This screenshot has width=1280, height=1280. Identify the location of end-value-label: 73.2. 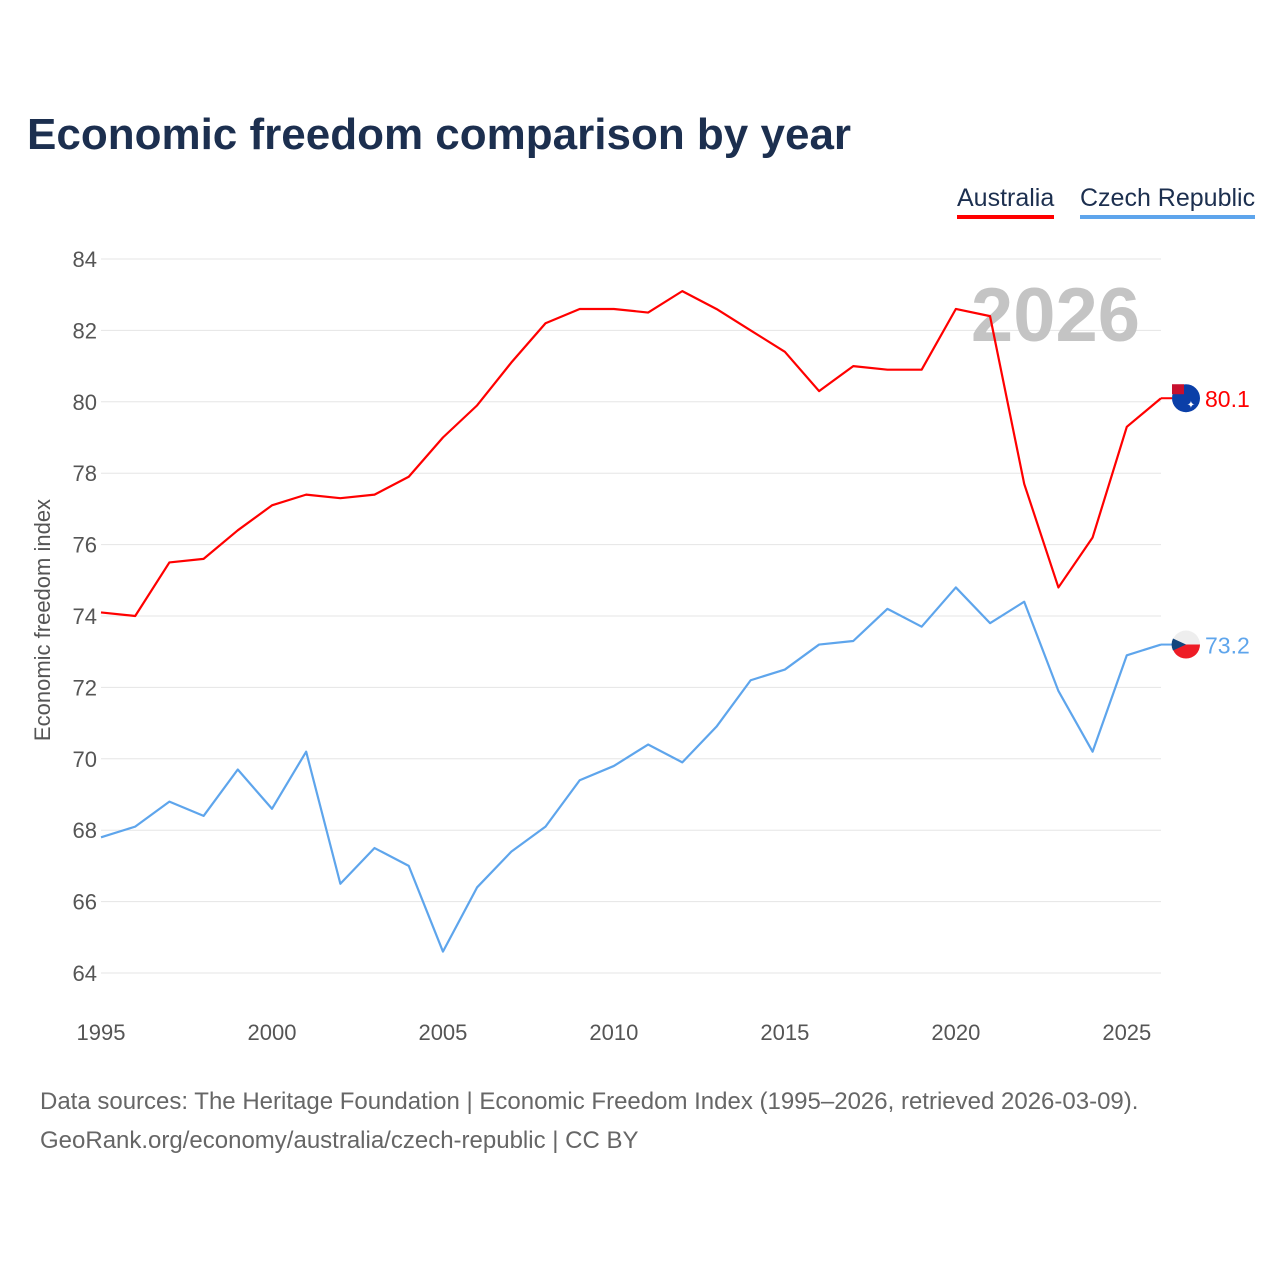
(1227, 646).